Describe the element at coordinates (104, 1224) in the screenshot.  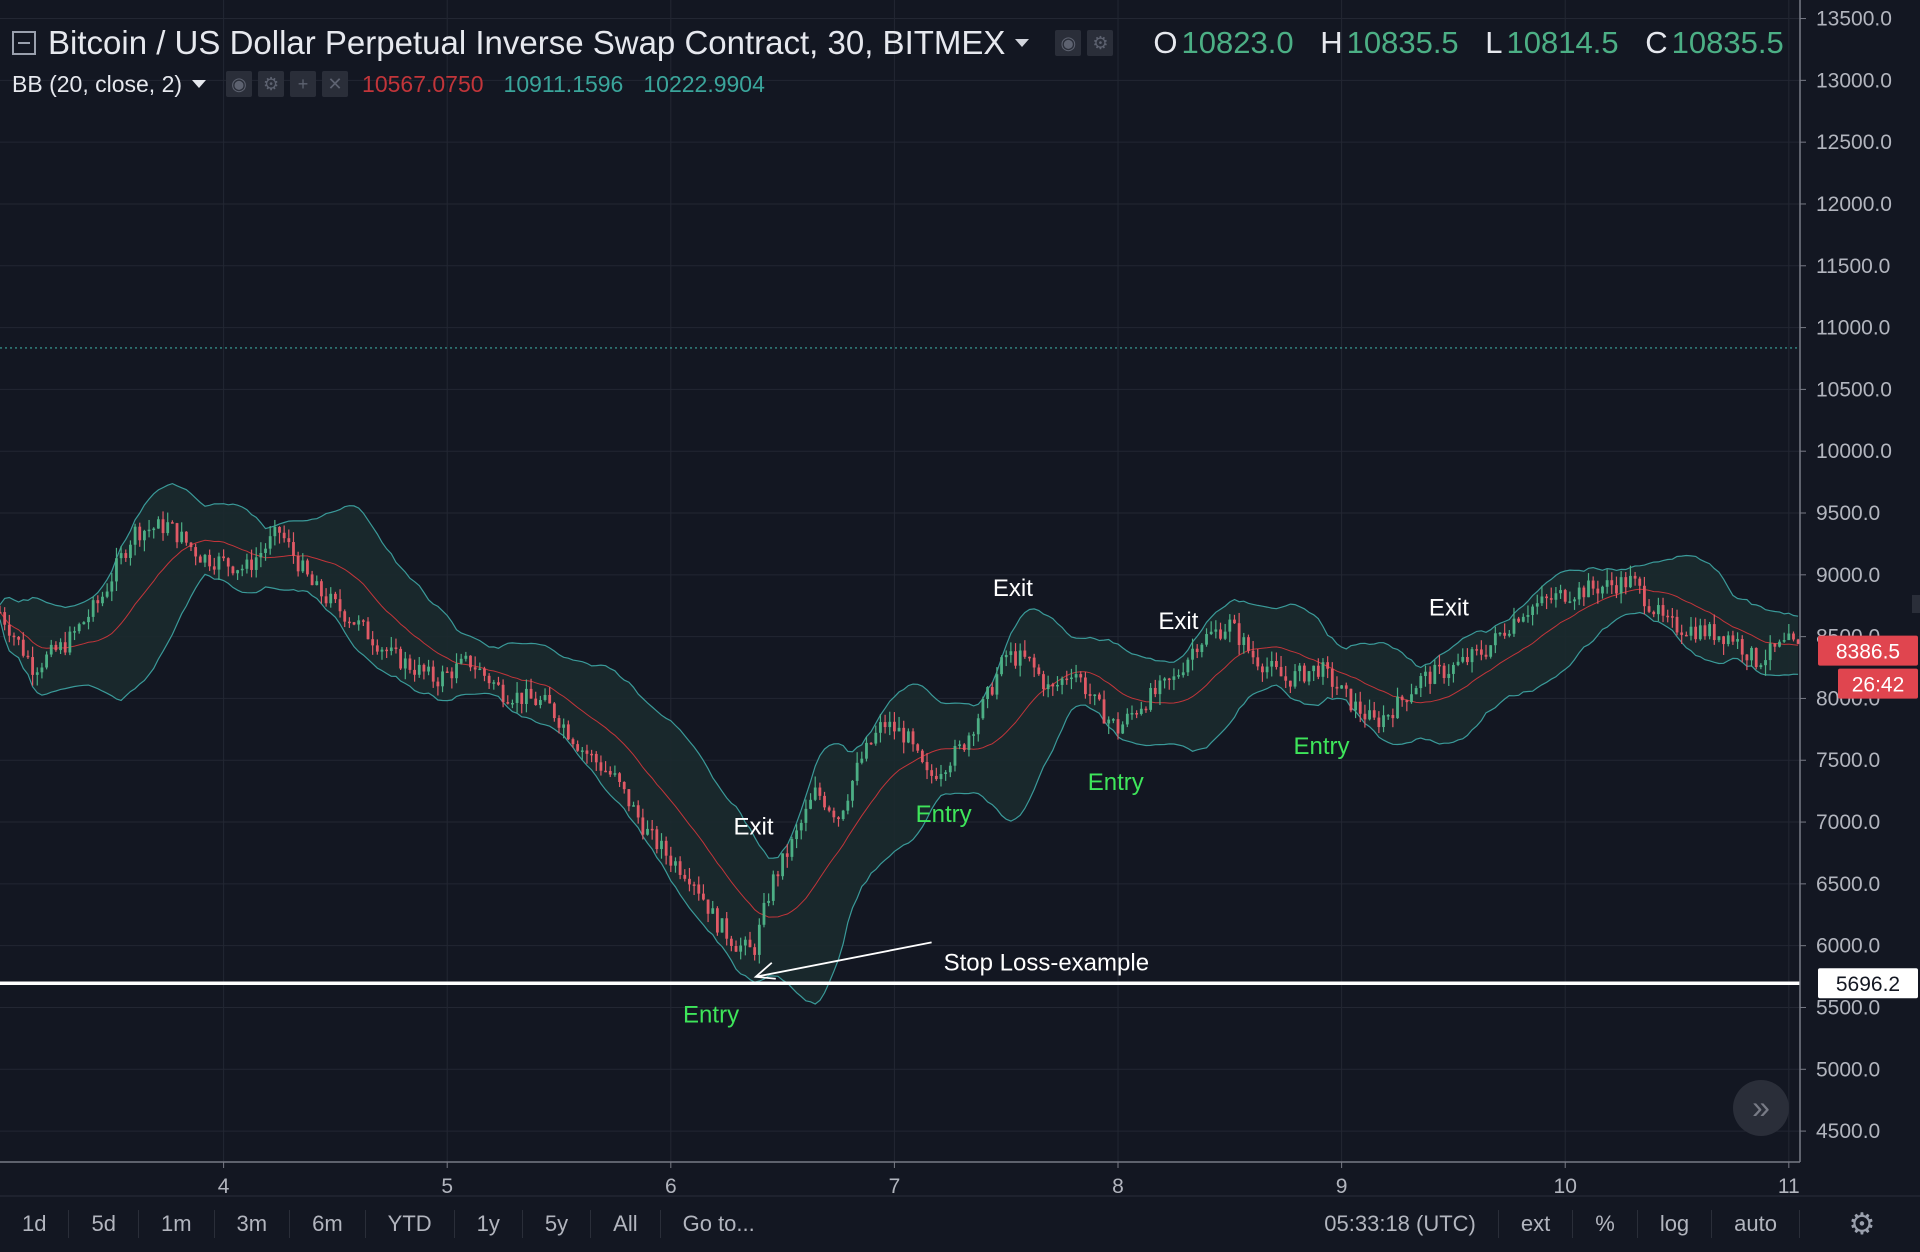
I see `range-5d: 5d` at that location.